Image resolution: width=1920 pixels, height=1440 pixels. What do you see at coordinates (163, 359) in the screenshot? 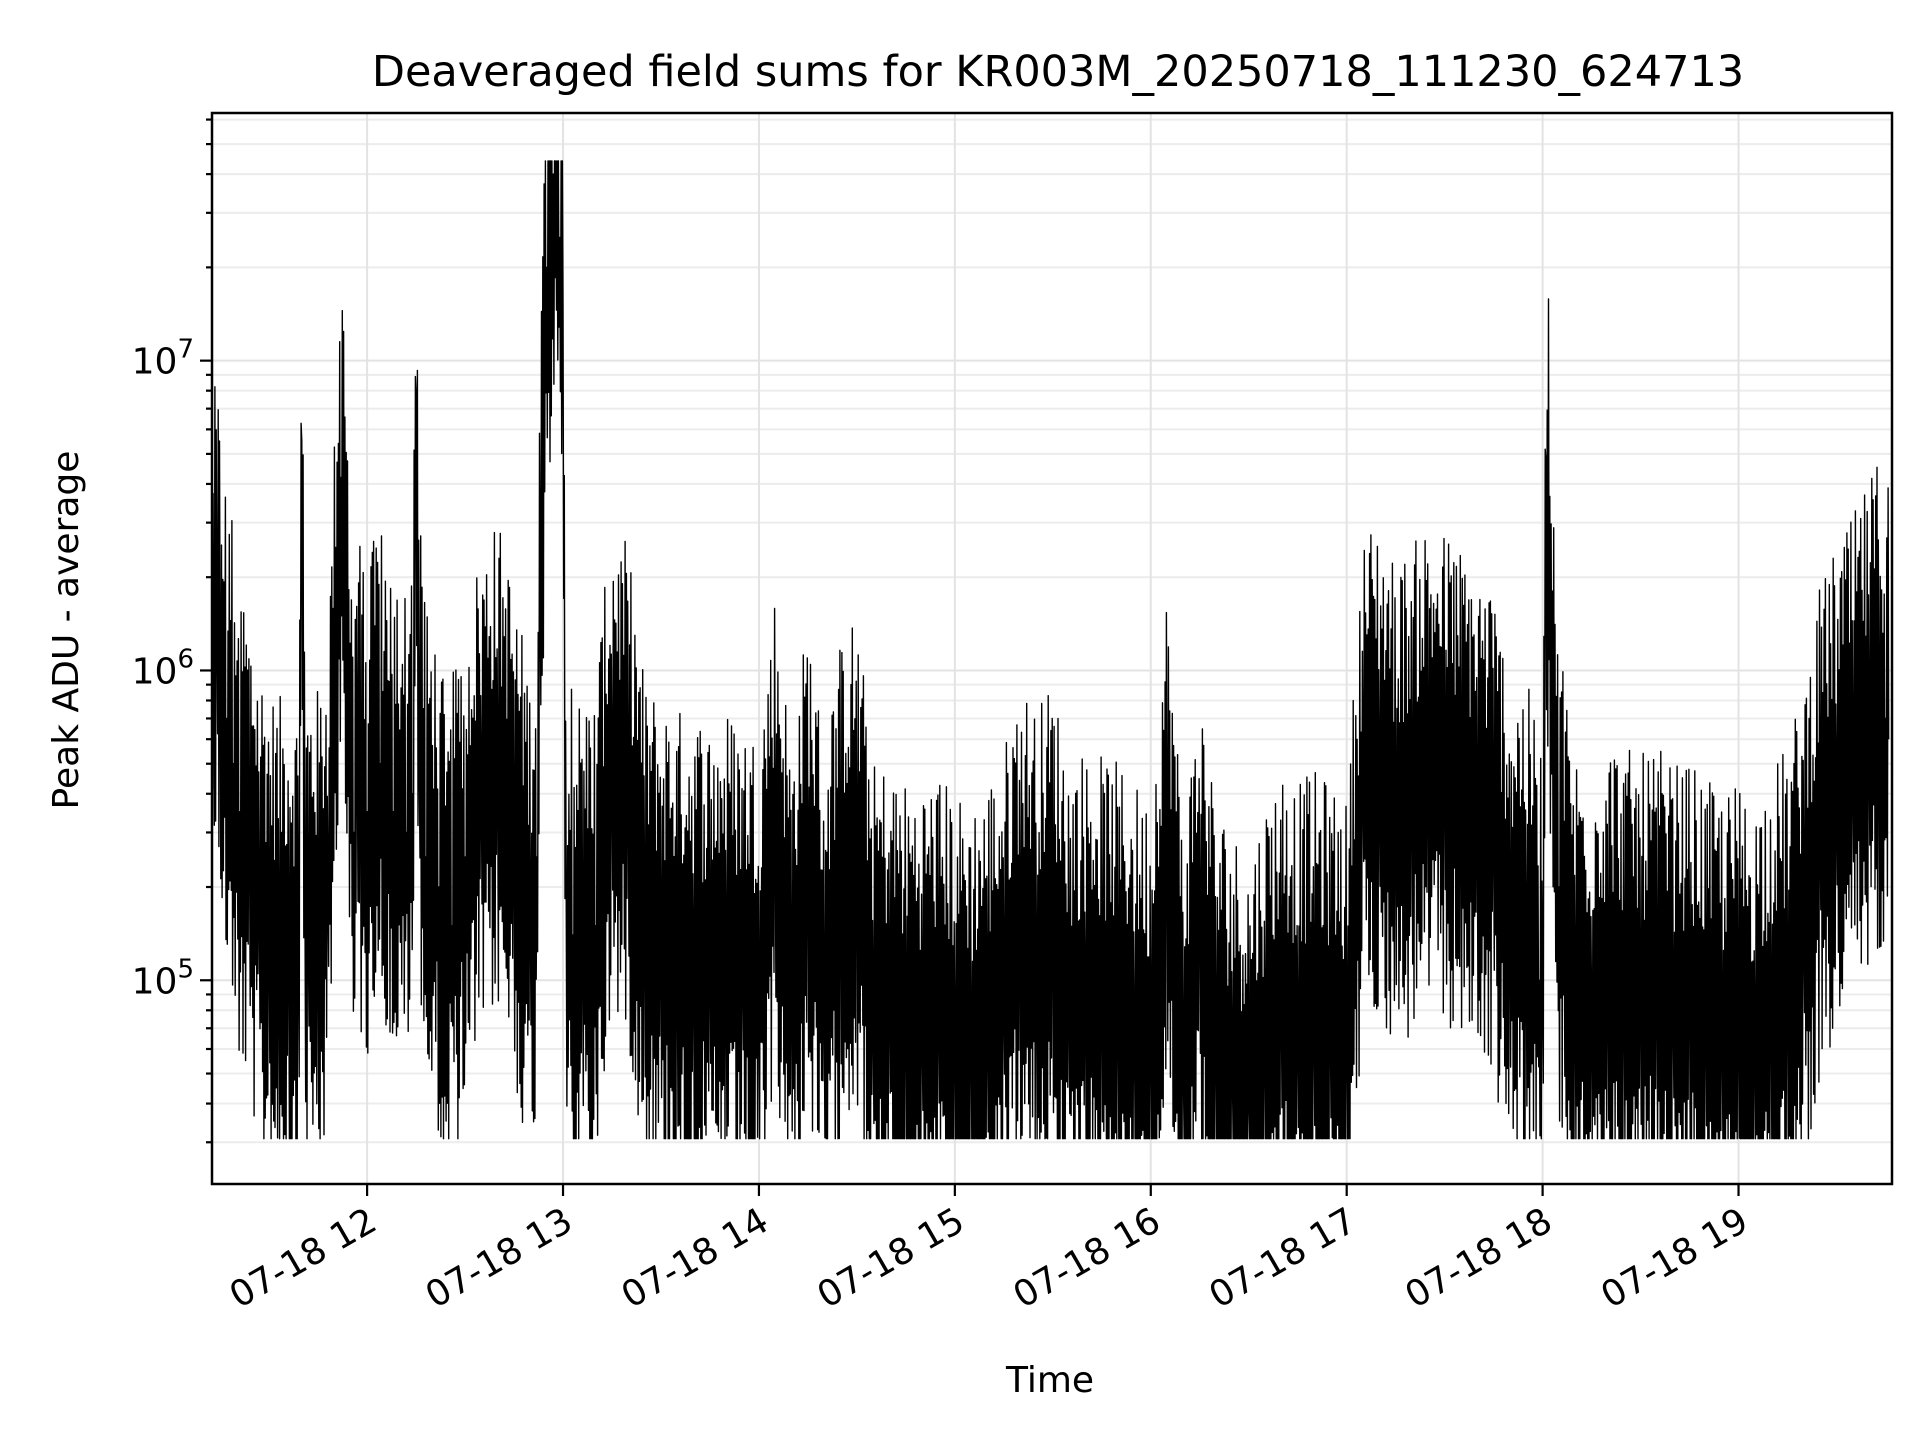
I see `y-tick-label: 10⁷` at bounding box center [163, 359].